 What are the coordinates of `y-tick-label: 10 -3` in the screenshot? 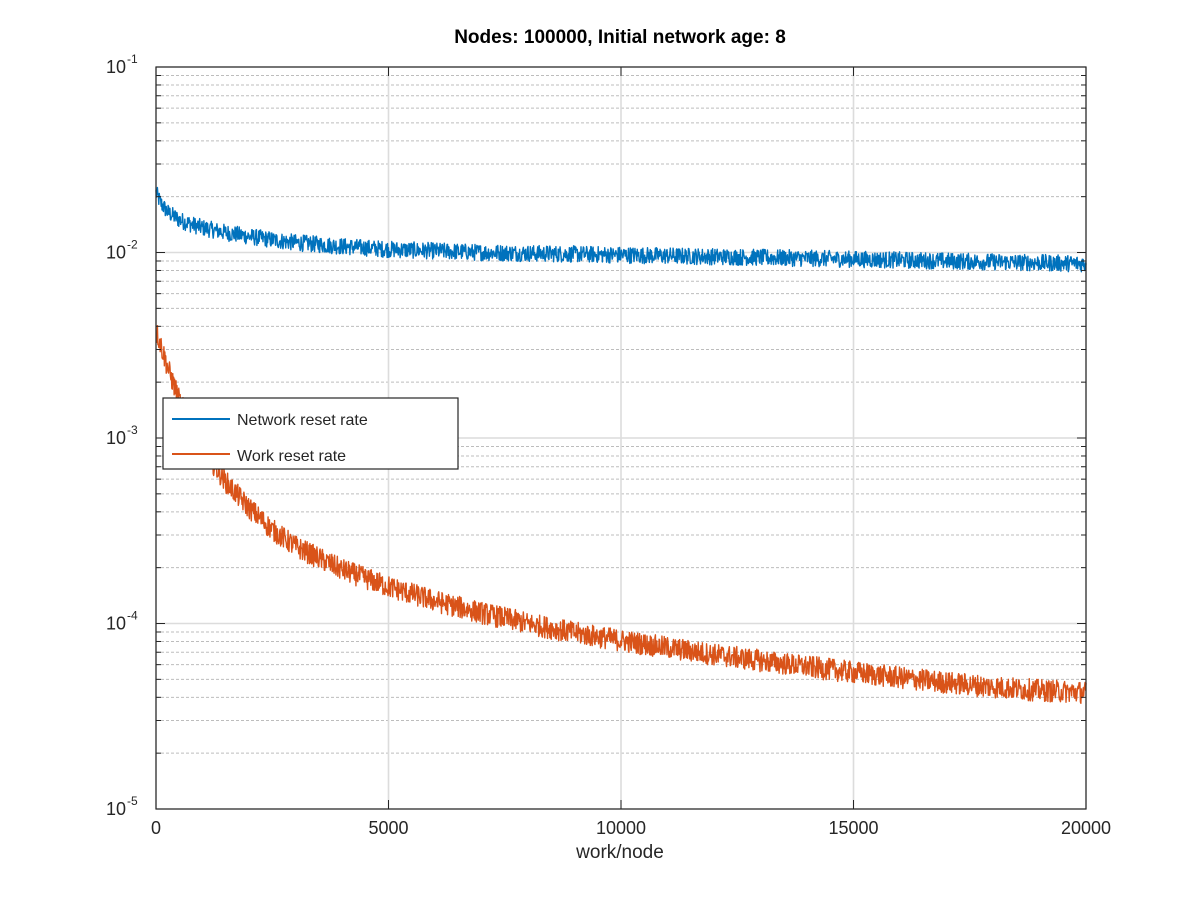 It's located at (122, 435).